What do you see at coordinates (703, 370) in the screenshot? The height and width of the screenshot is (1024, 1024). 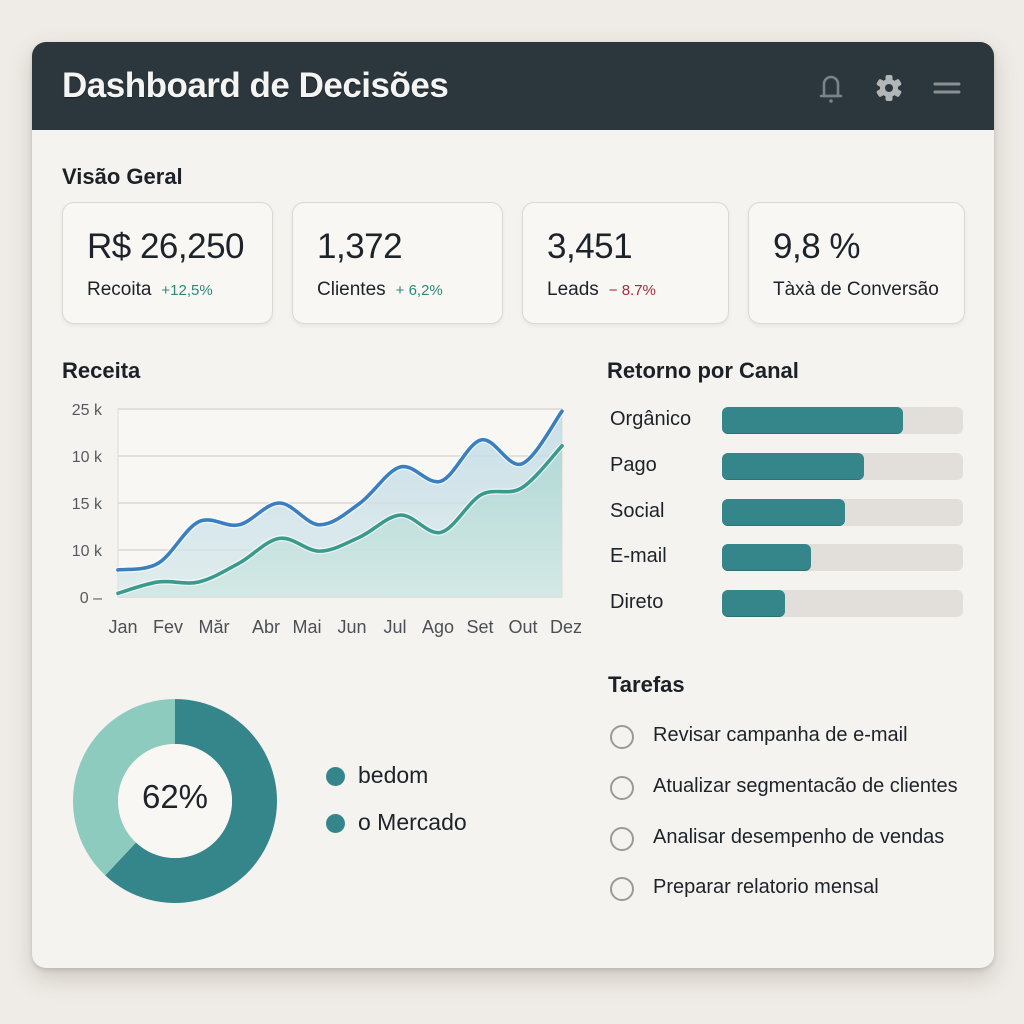 I see `channel-chart-title: Retorno por Canal` at bounding box center [703, 370].